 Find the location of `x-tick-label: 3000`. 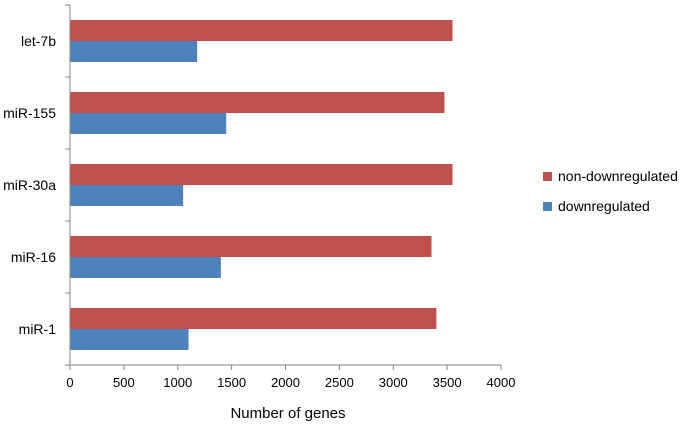

x-tick-label: 3000 is located at coordinates (393, 382).